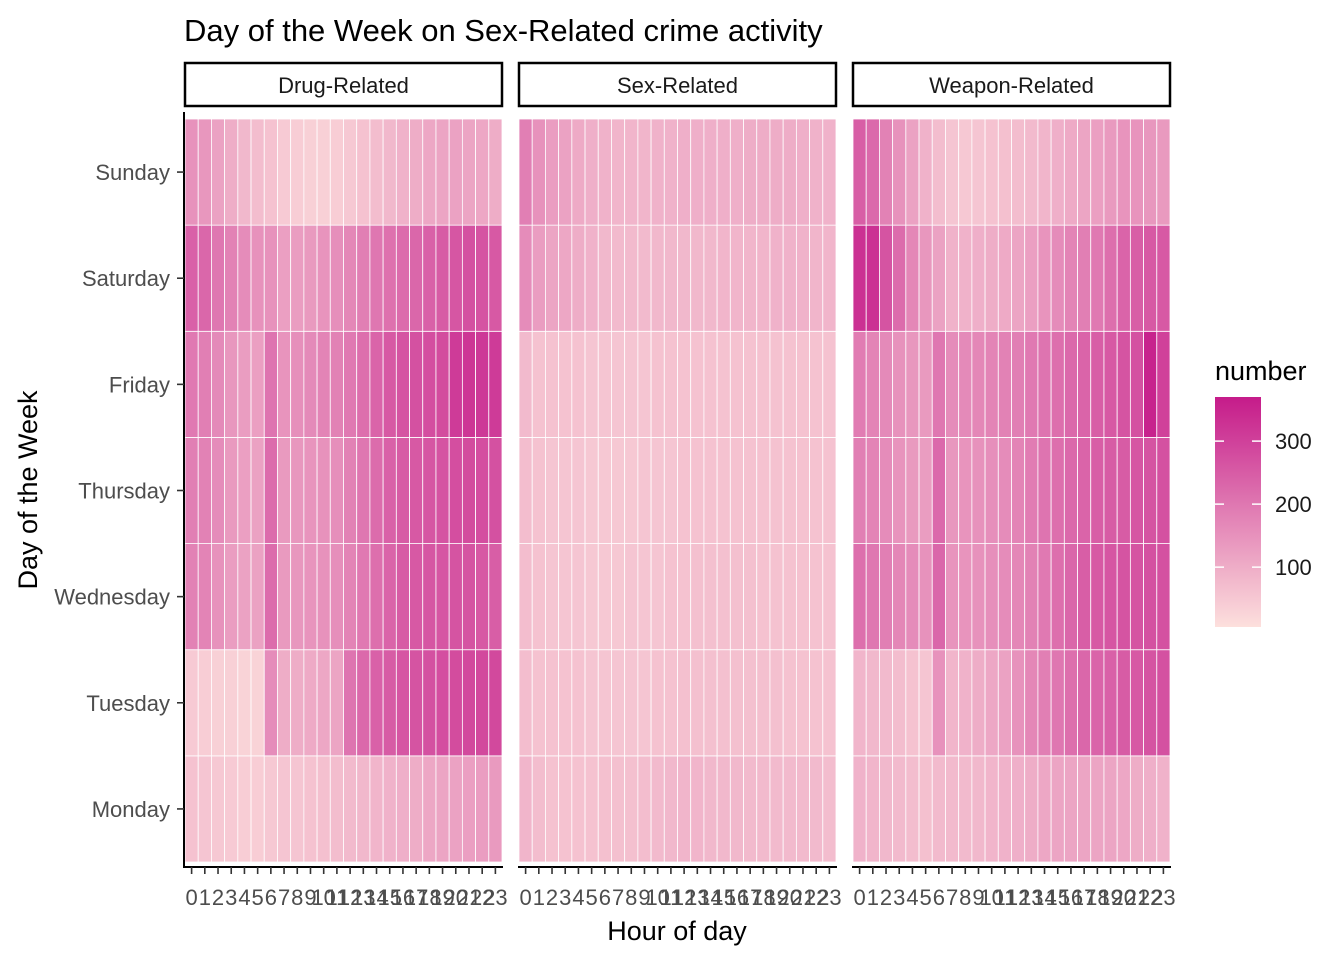 This screenshot has width=1344, height=960. Describe the element at coordinates (1031, 897) in the screenshot. I see `x-tick-label: 13` at that location.